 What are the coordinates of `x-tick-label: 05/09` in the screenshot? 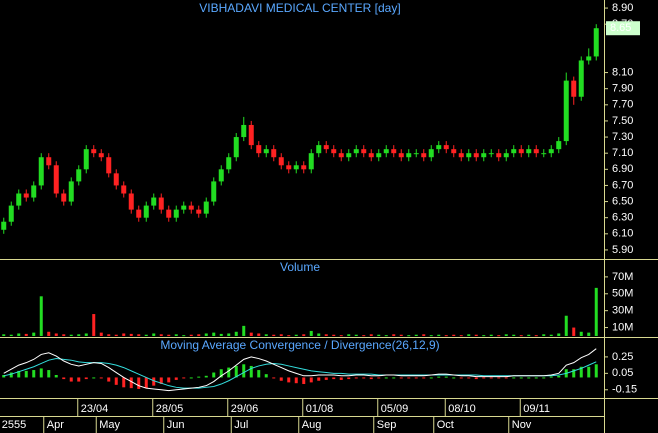 It's located at (395, 409).